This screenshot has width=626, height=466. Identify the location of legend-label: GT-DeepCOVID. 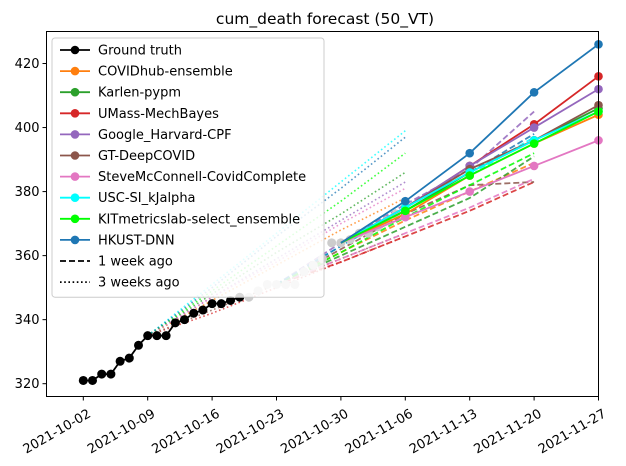
(146, 156).